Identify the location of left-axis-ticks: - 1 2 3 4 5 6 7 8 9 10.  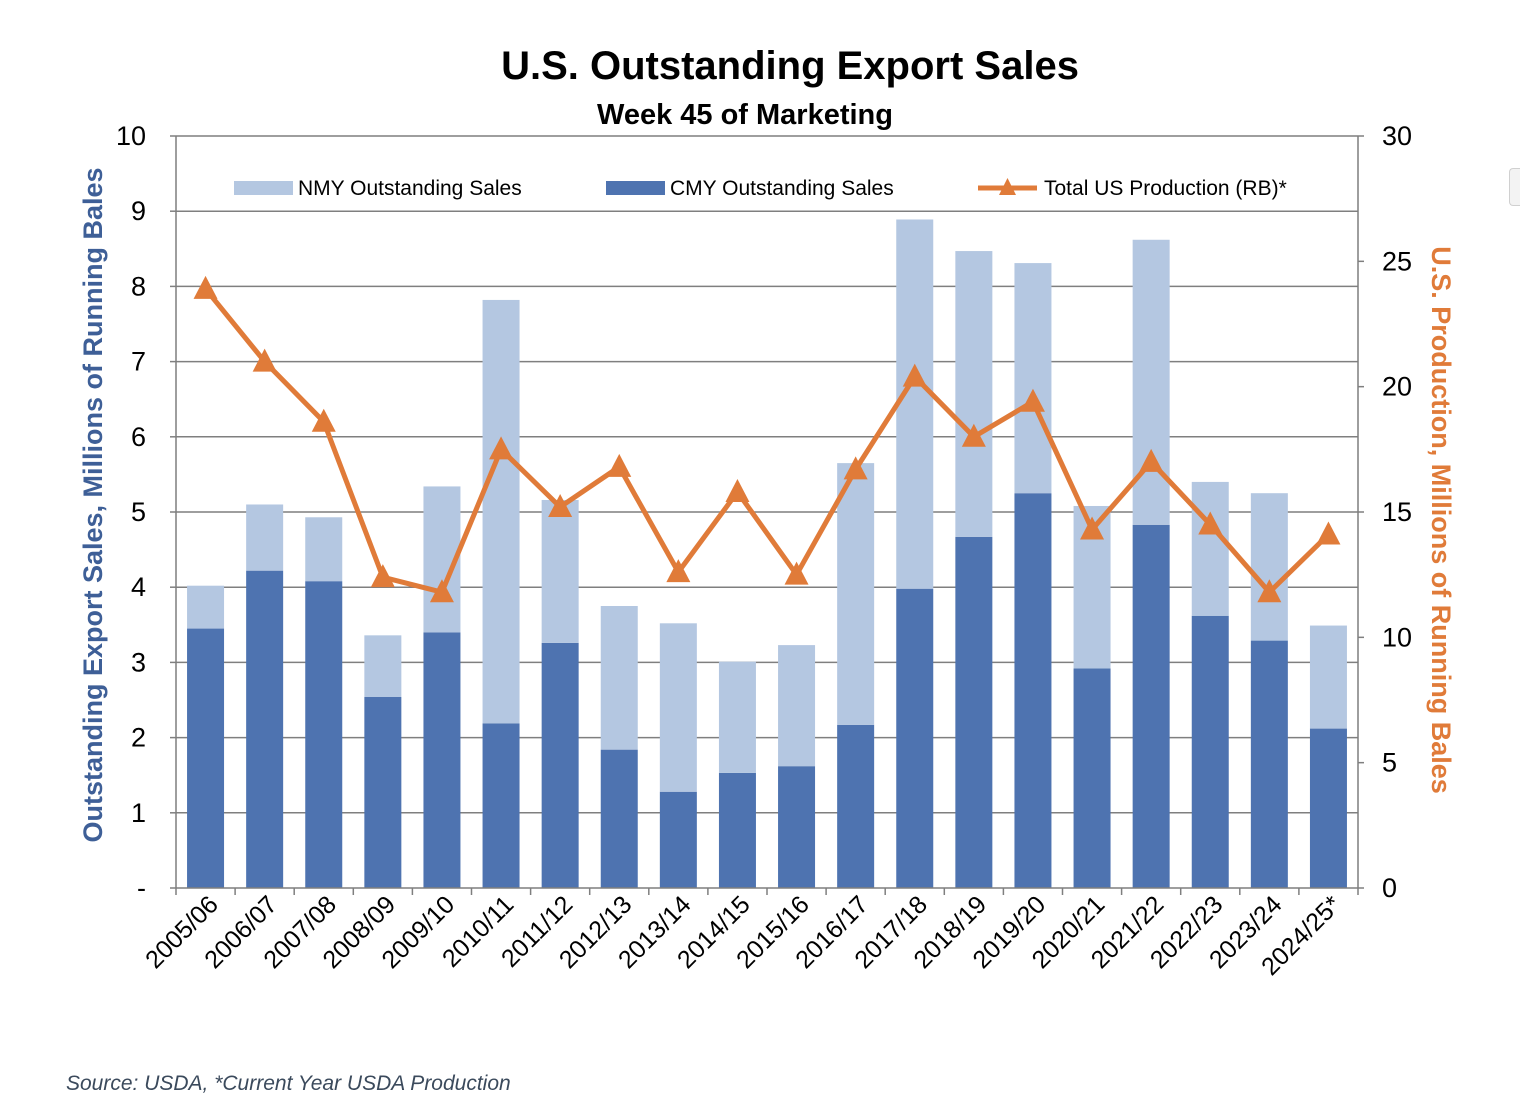
(131, 512).